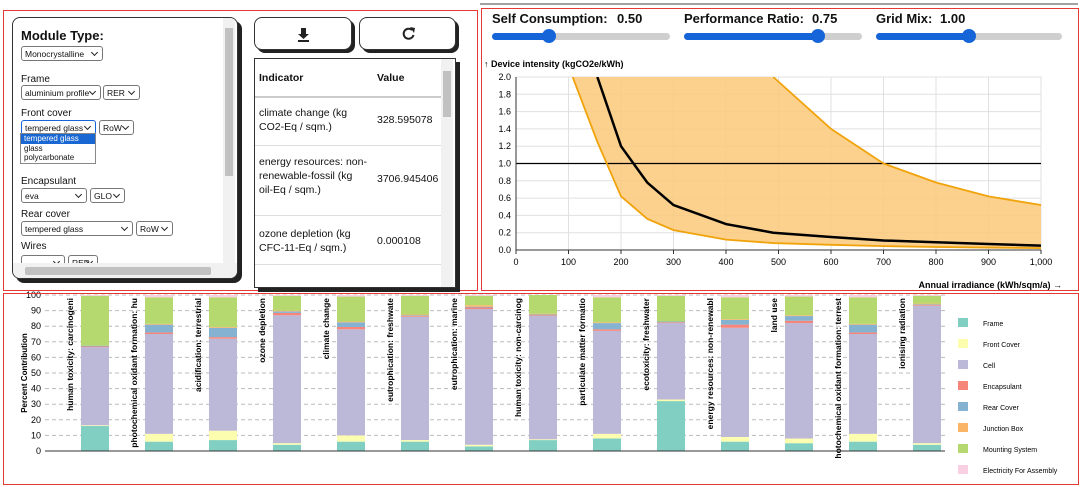 The height and width of the screenshot is (487, 1080). I want to click on y-tick-label: 30, so click(36, 404).